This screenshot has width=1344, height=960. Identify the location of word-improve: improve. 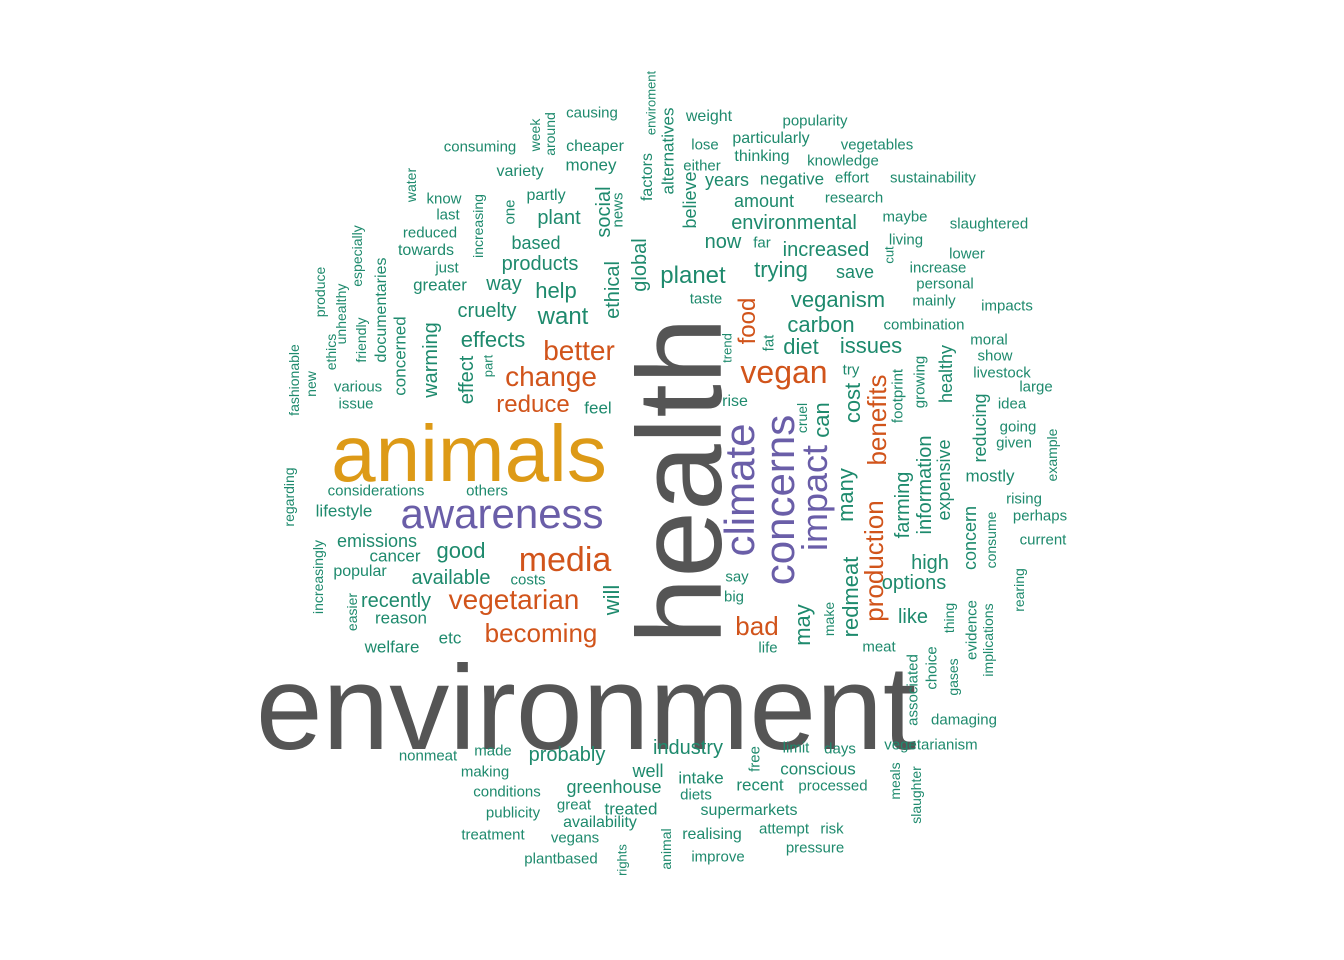
(718, 857).